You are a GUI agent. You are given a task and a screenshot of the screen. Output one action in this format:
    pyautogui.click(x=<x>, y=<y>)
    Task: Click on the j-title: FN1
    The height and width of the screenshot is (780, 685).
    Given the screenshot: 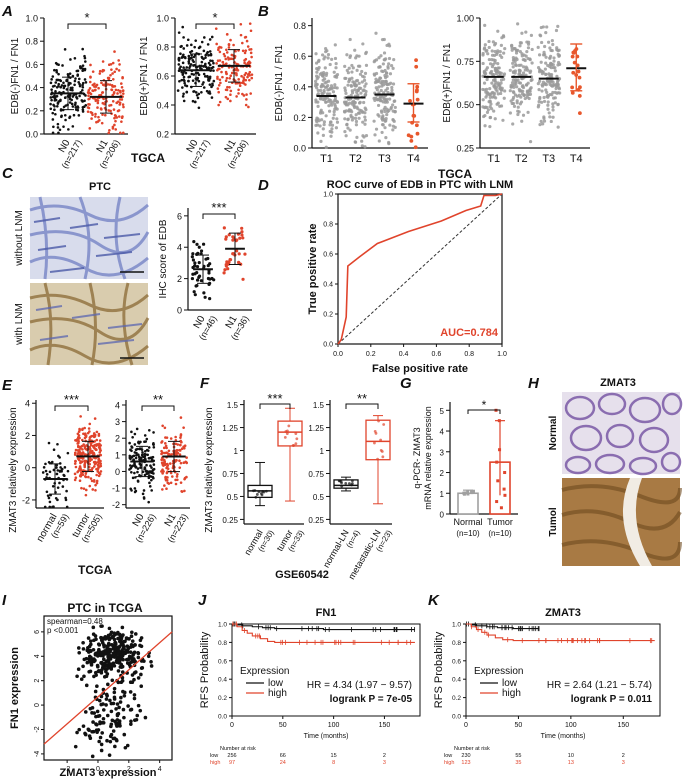 What is the action you would take?
    pyautogui.click(x=326, y=613)
    